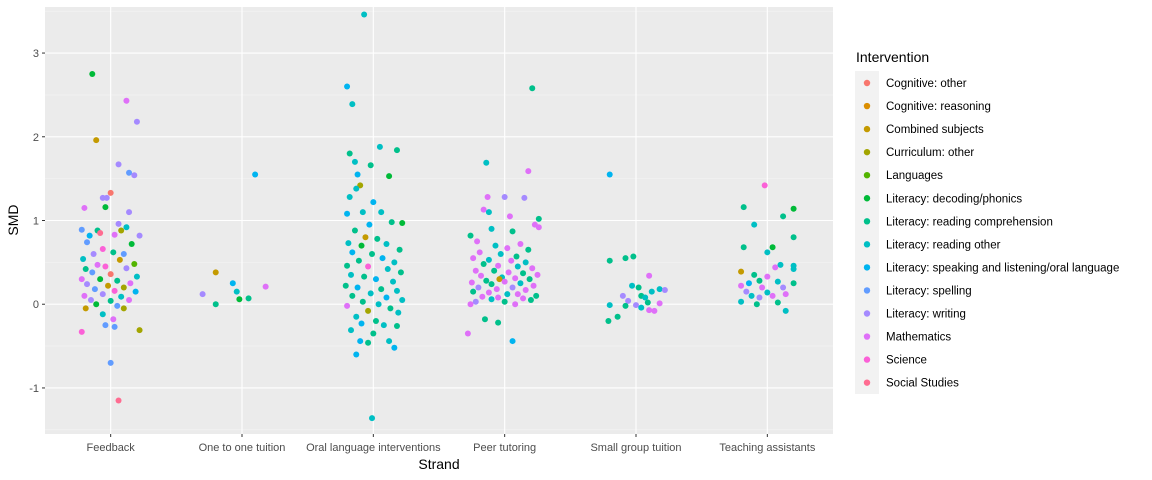  What do you see at coordinates (635, 448) in the screenshot?
I see `x-tick-label: Small group tuition` at bounding box center [635, 448].